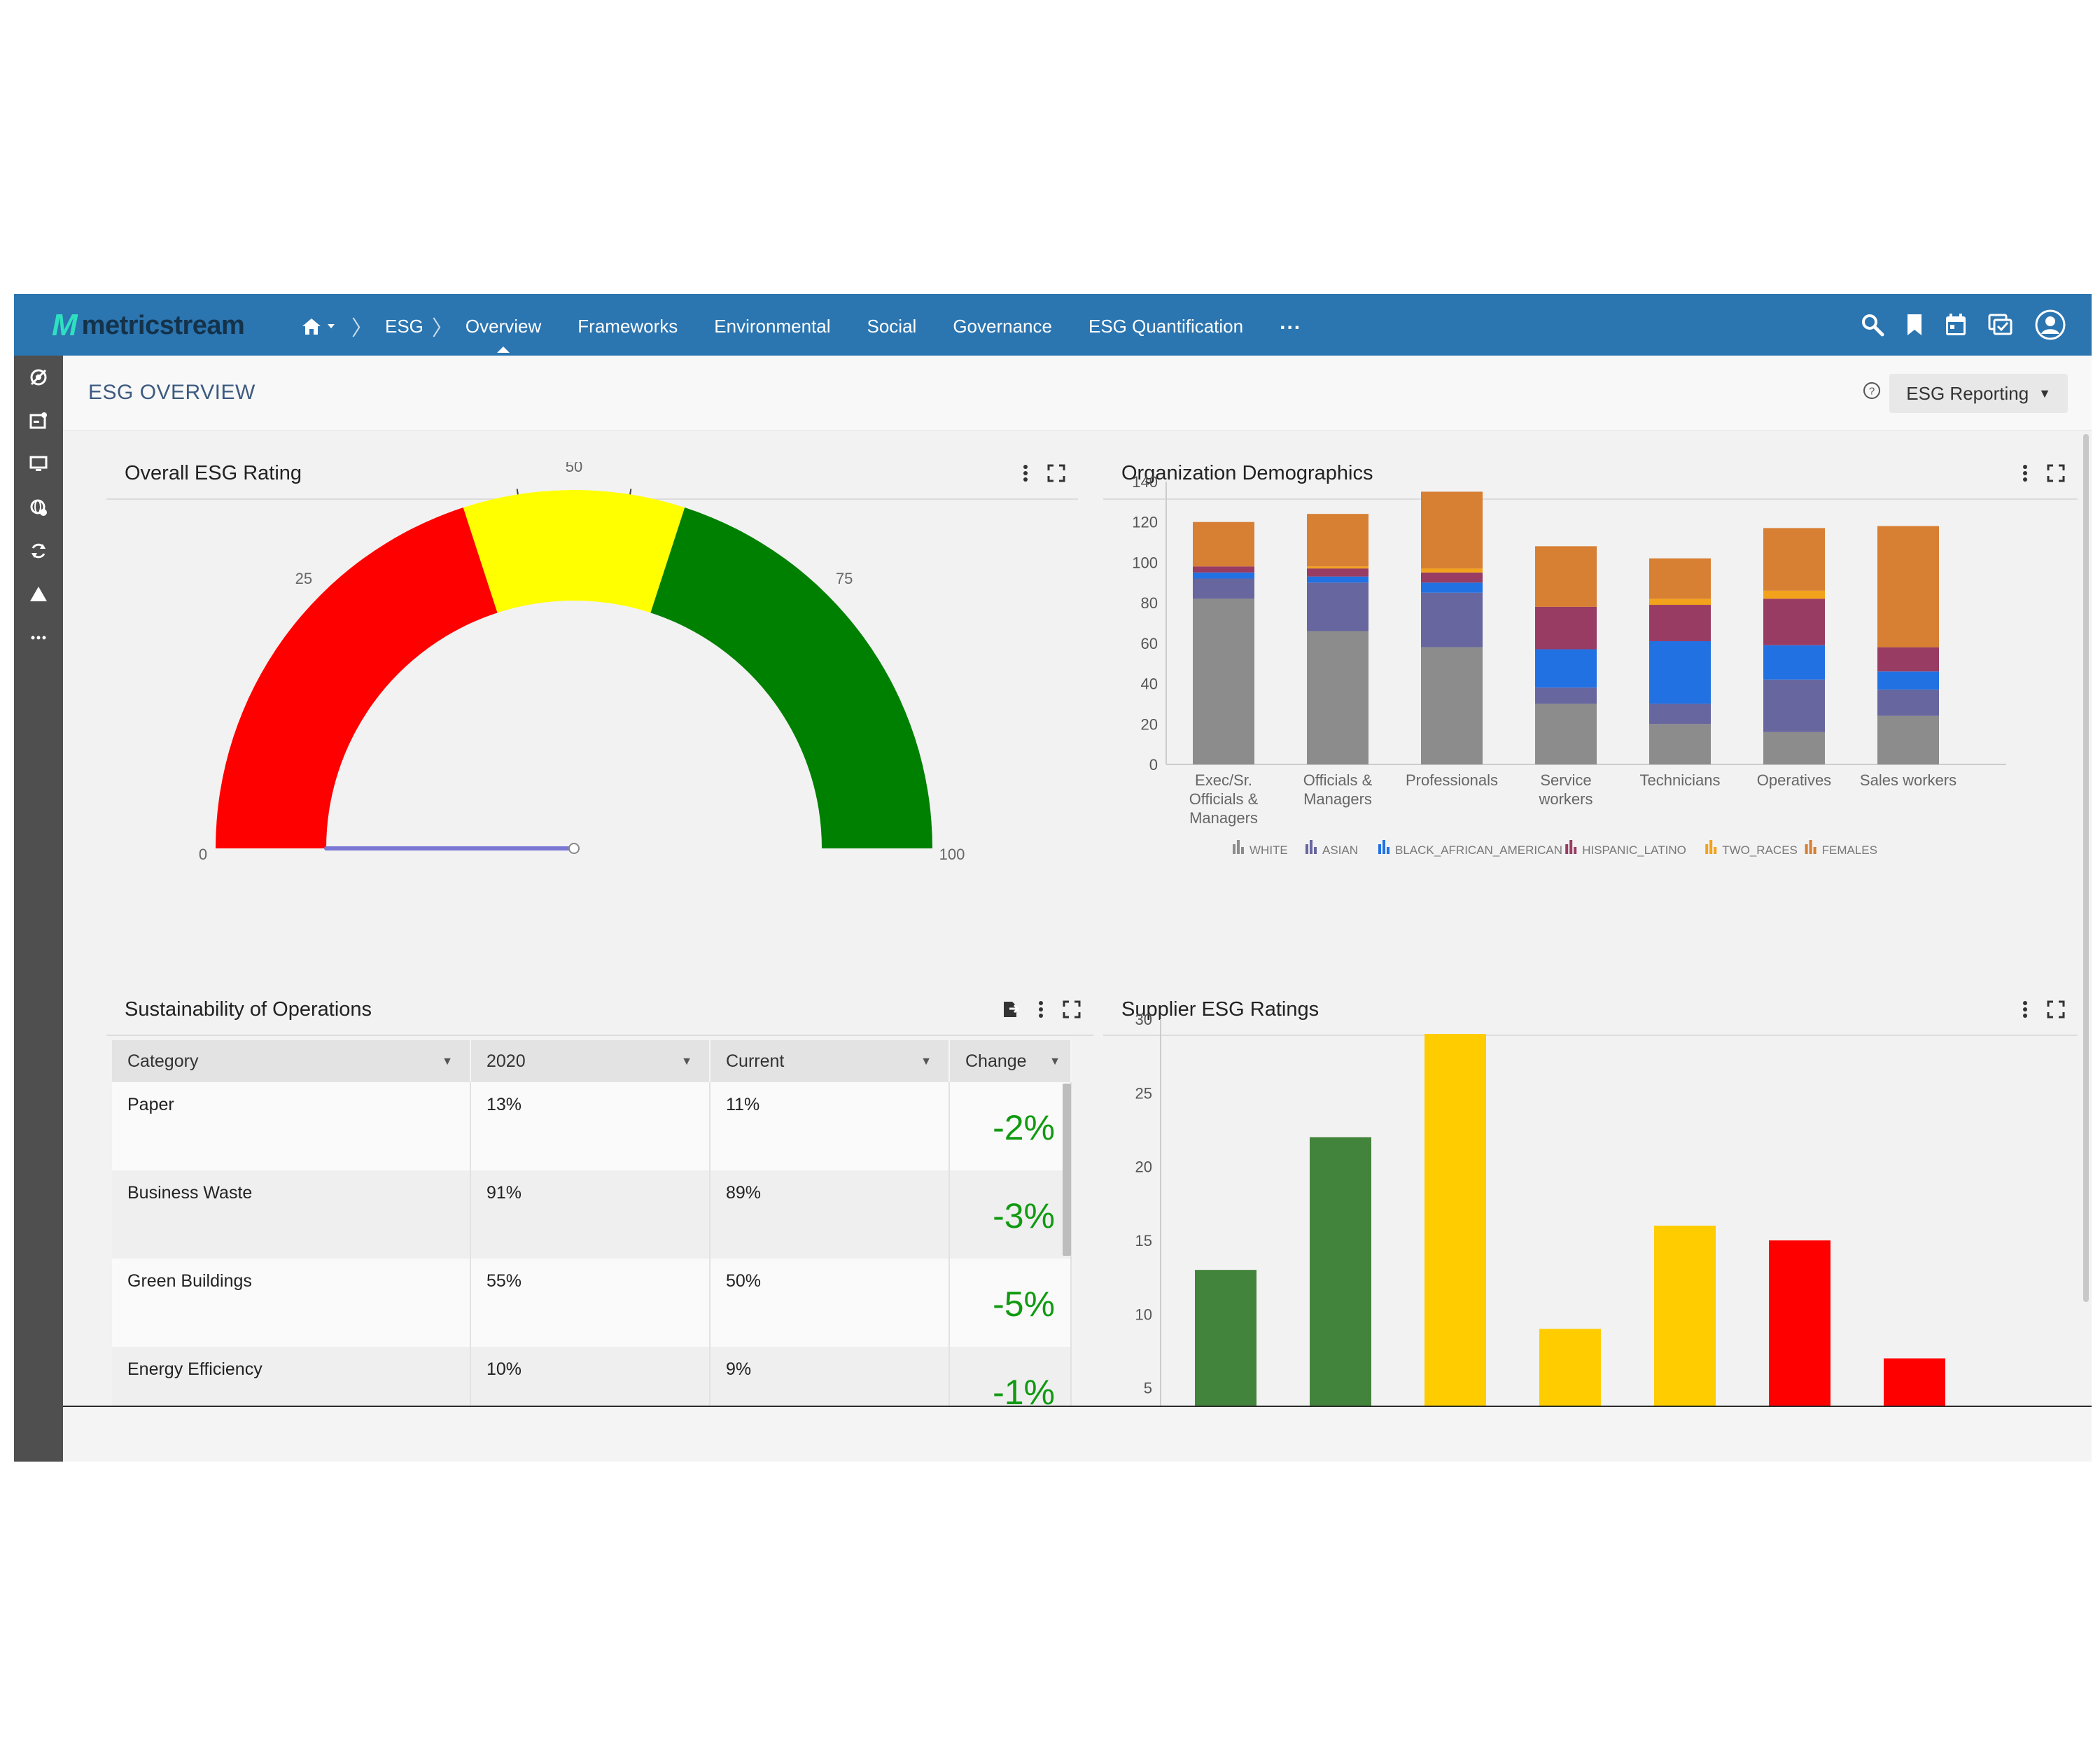 This screenshot has height=1750, width=2100. I want to click on column-header-change: Change ▼, so click(1010, 1061).